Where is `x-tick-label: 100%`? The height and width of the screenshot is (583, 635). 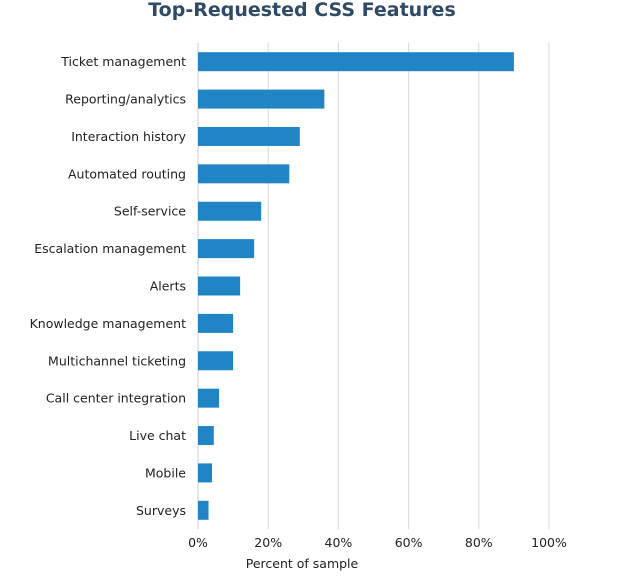
x-tick-label: 100% is located at coordinates (549, 542).